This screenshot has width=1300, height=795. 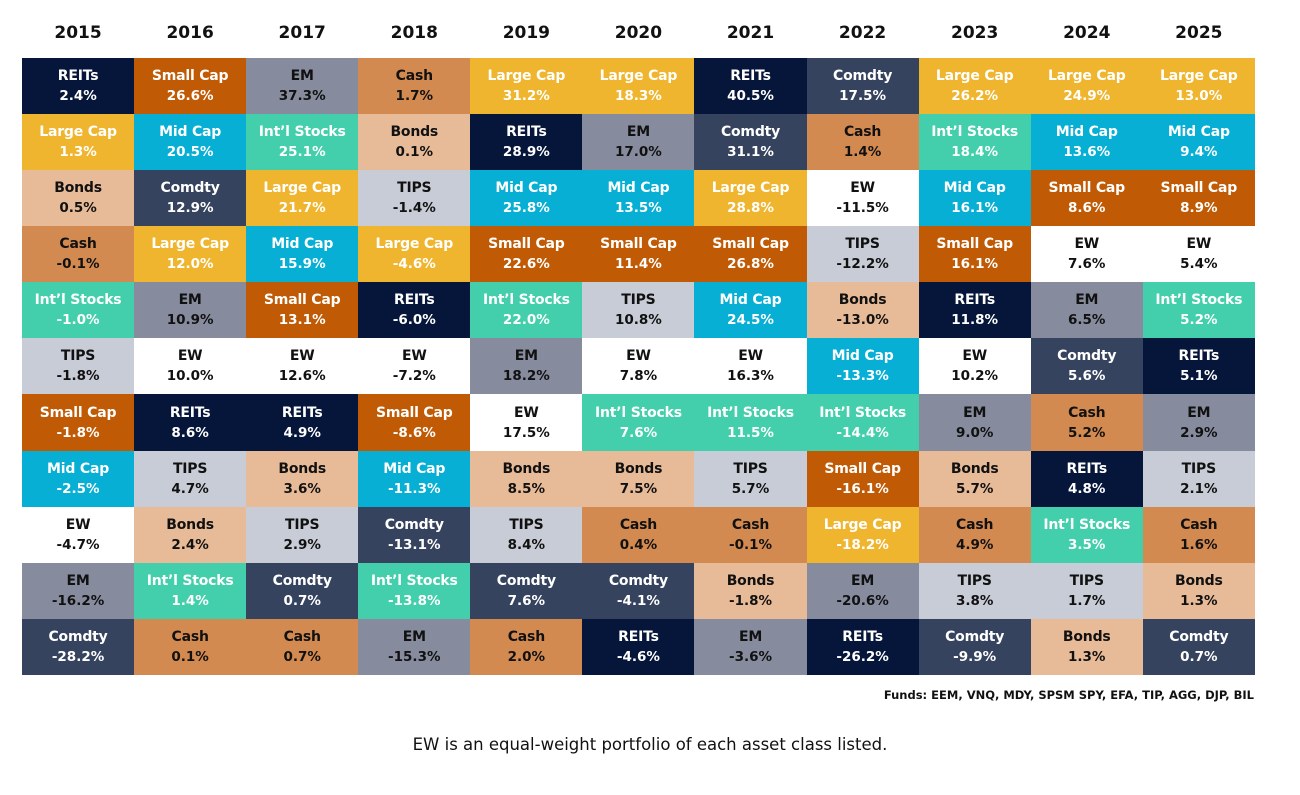 What do you see at coordinates (974, 600) in the screenshot?
I see `asset-return: 3.8%` at bounding box center [974, 600].